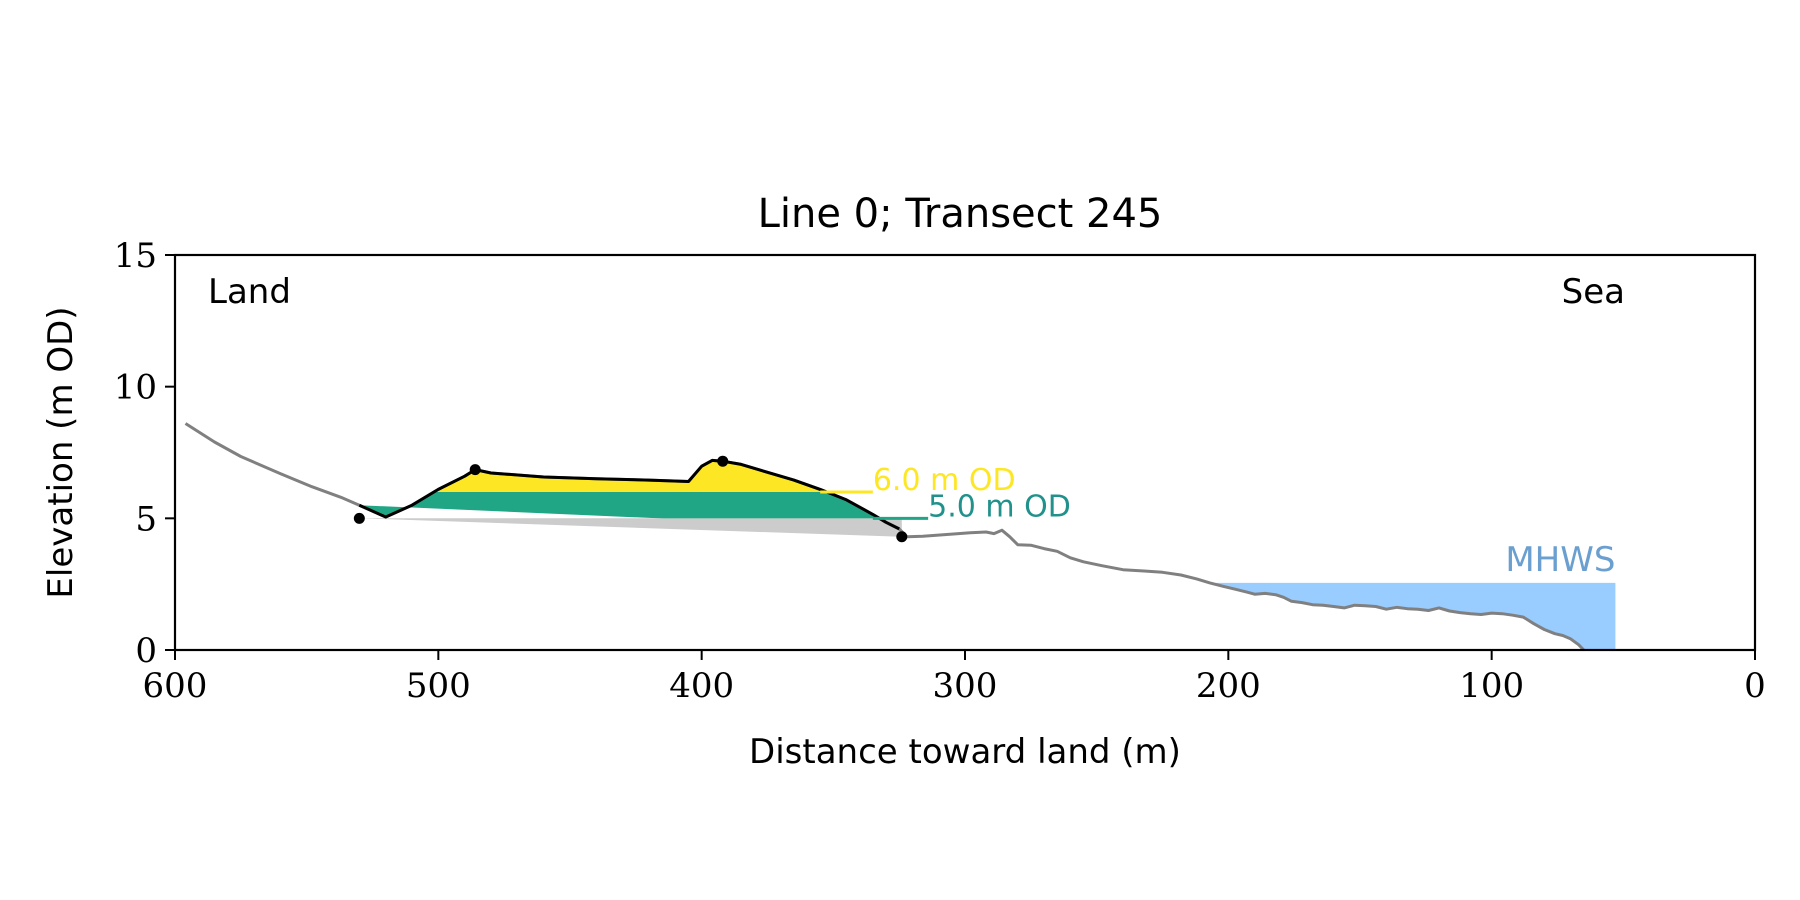  Describe the element at coordinates (135, 256) in the screenshot. I see `y-tick-label: 15` at that location.